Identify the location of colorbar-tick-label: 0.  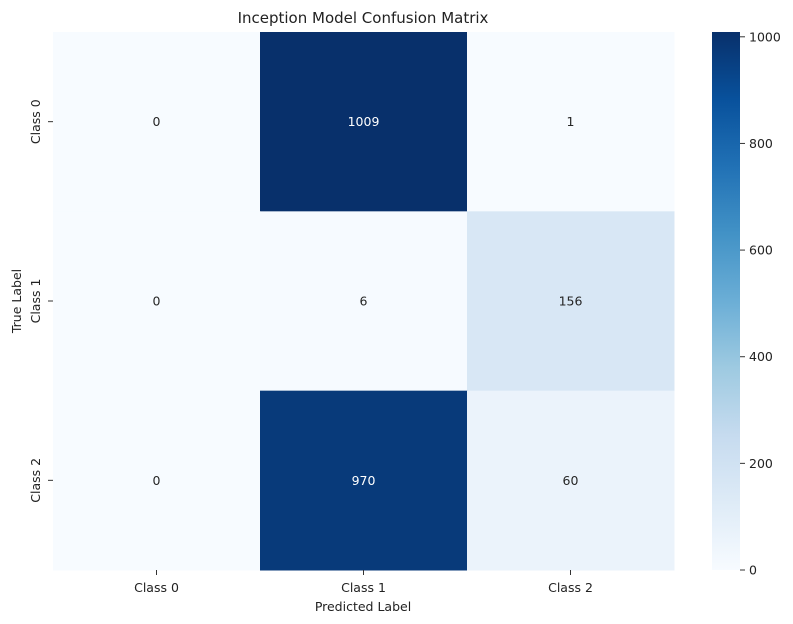
(753, 570).